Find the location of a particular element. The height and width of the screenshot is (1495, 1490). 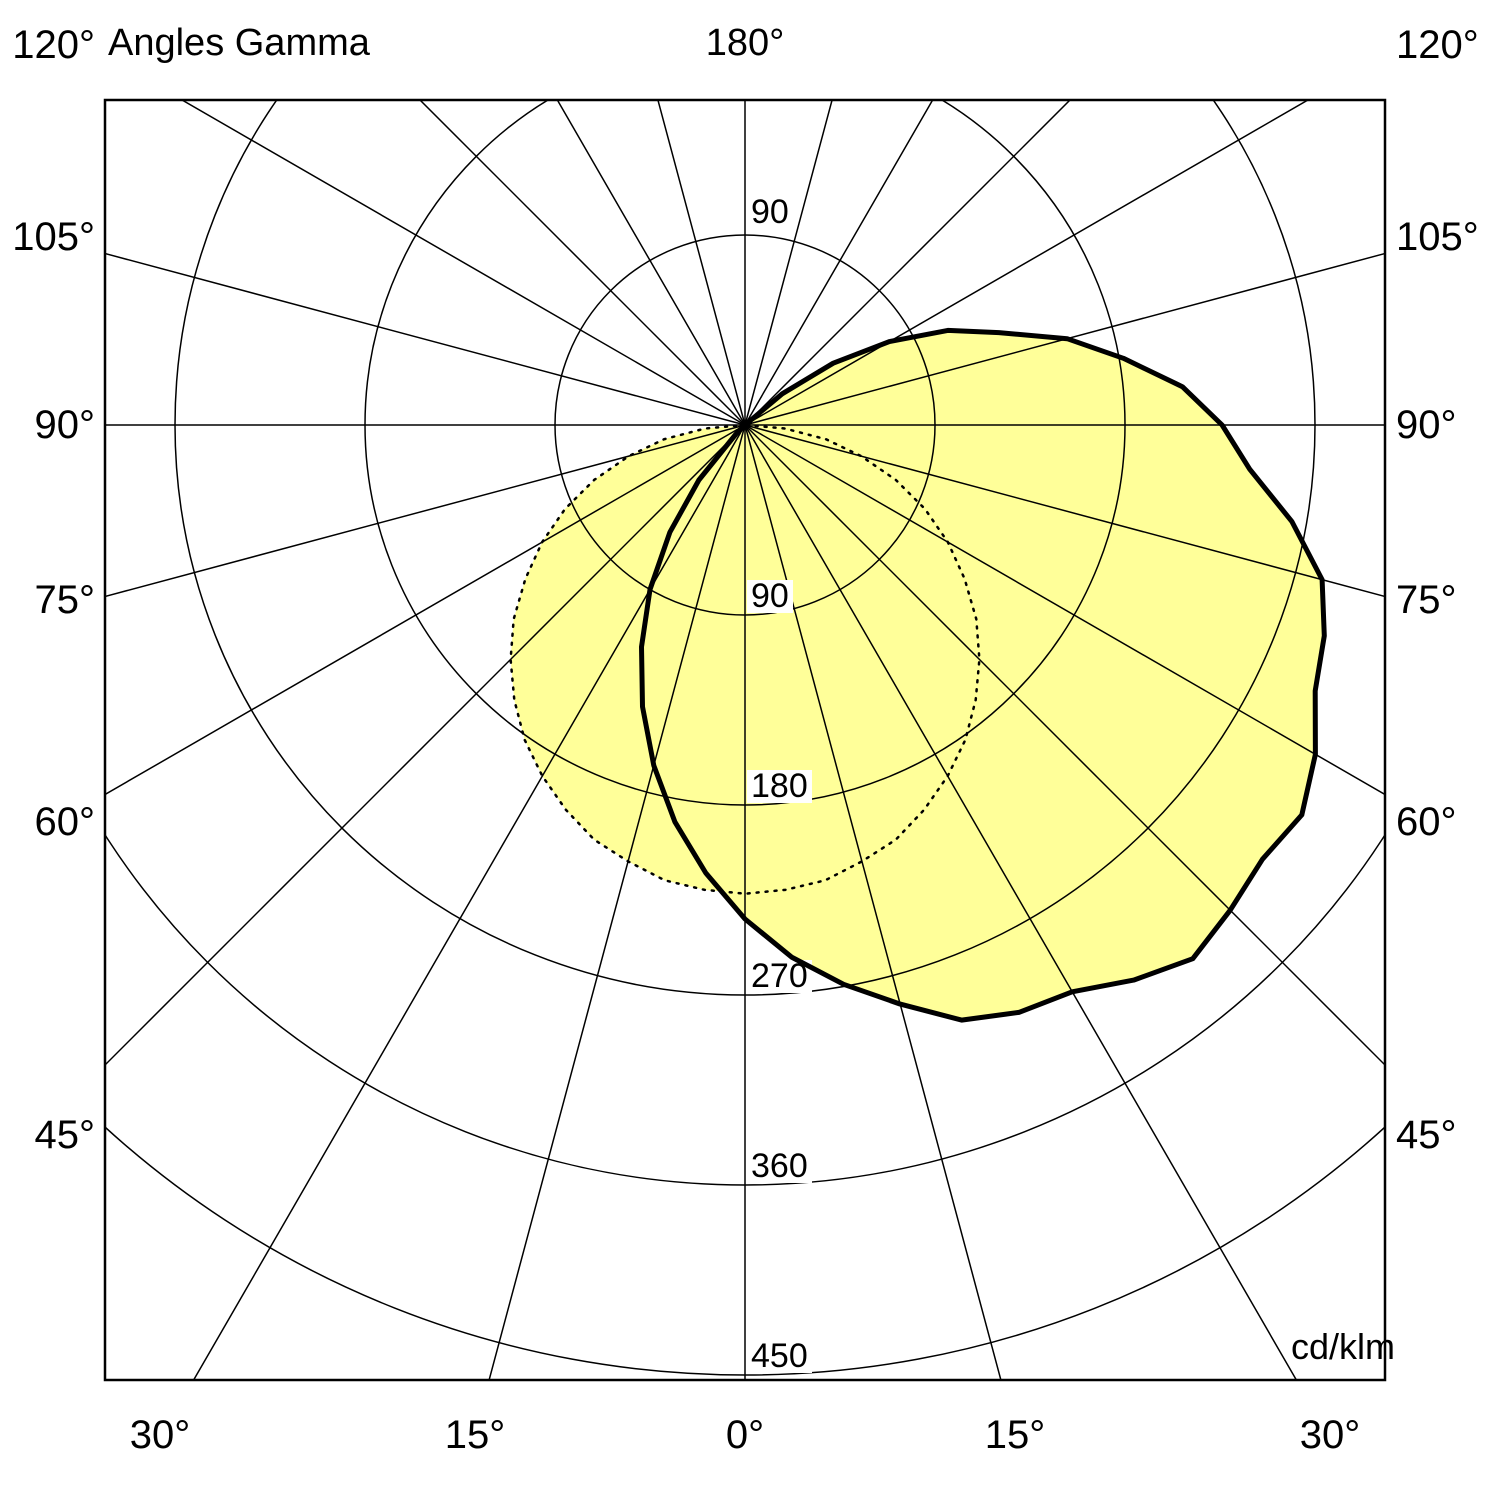

radial-tick-label: 450 is located at coordinates (779, 1356).